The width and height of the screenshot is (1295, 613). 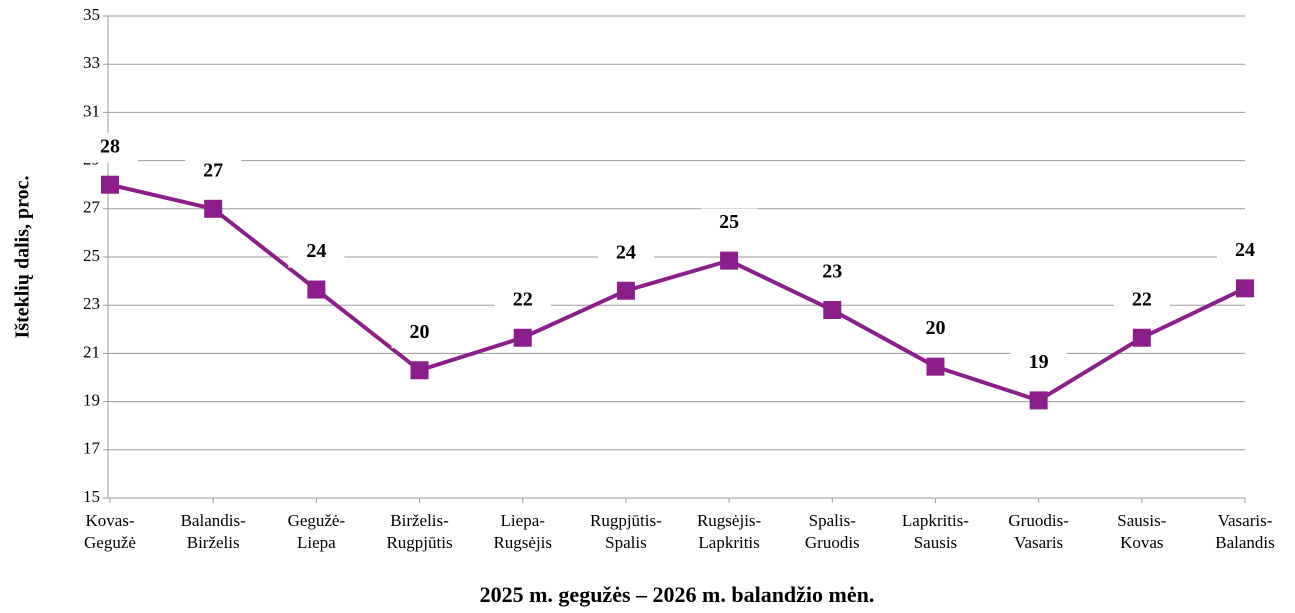 I want to click on x-tick-label: Birželis, so click(x=213, y=542).